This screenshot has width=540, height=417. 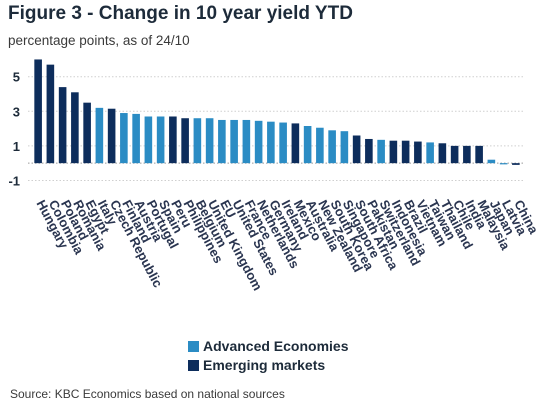 I want to click on bar-spain, so click(x=160, y=140).